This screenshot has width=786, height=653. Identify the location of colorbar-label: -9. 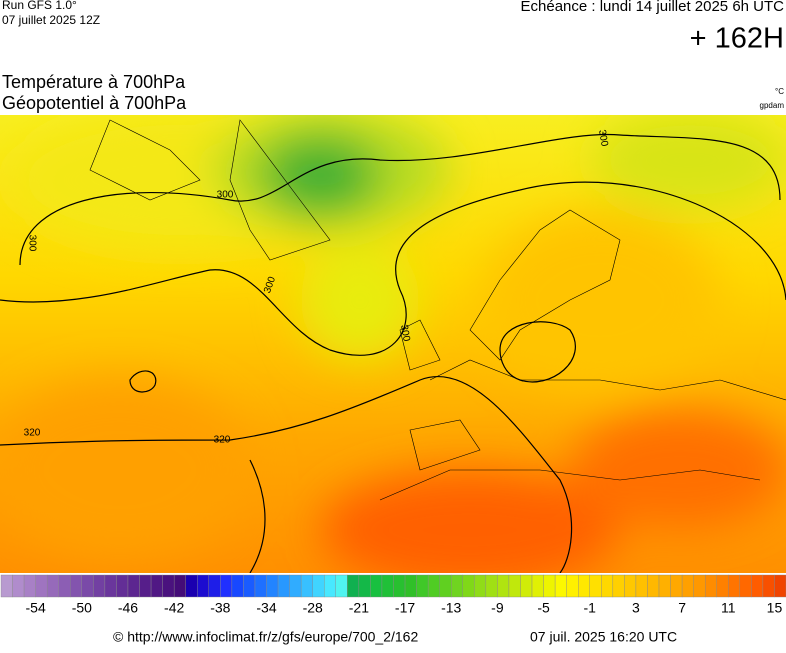
(497, 608).